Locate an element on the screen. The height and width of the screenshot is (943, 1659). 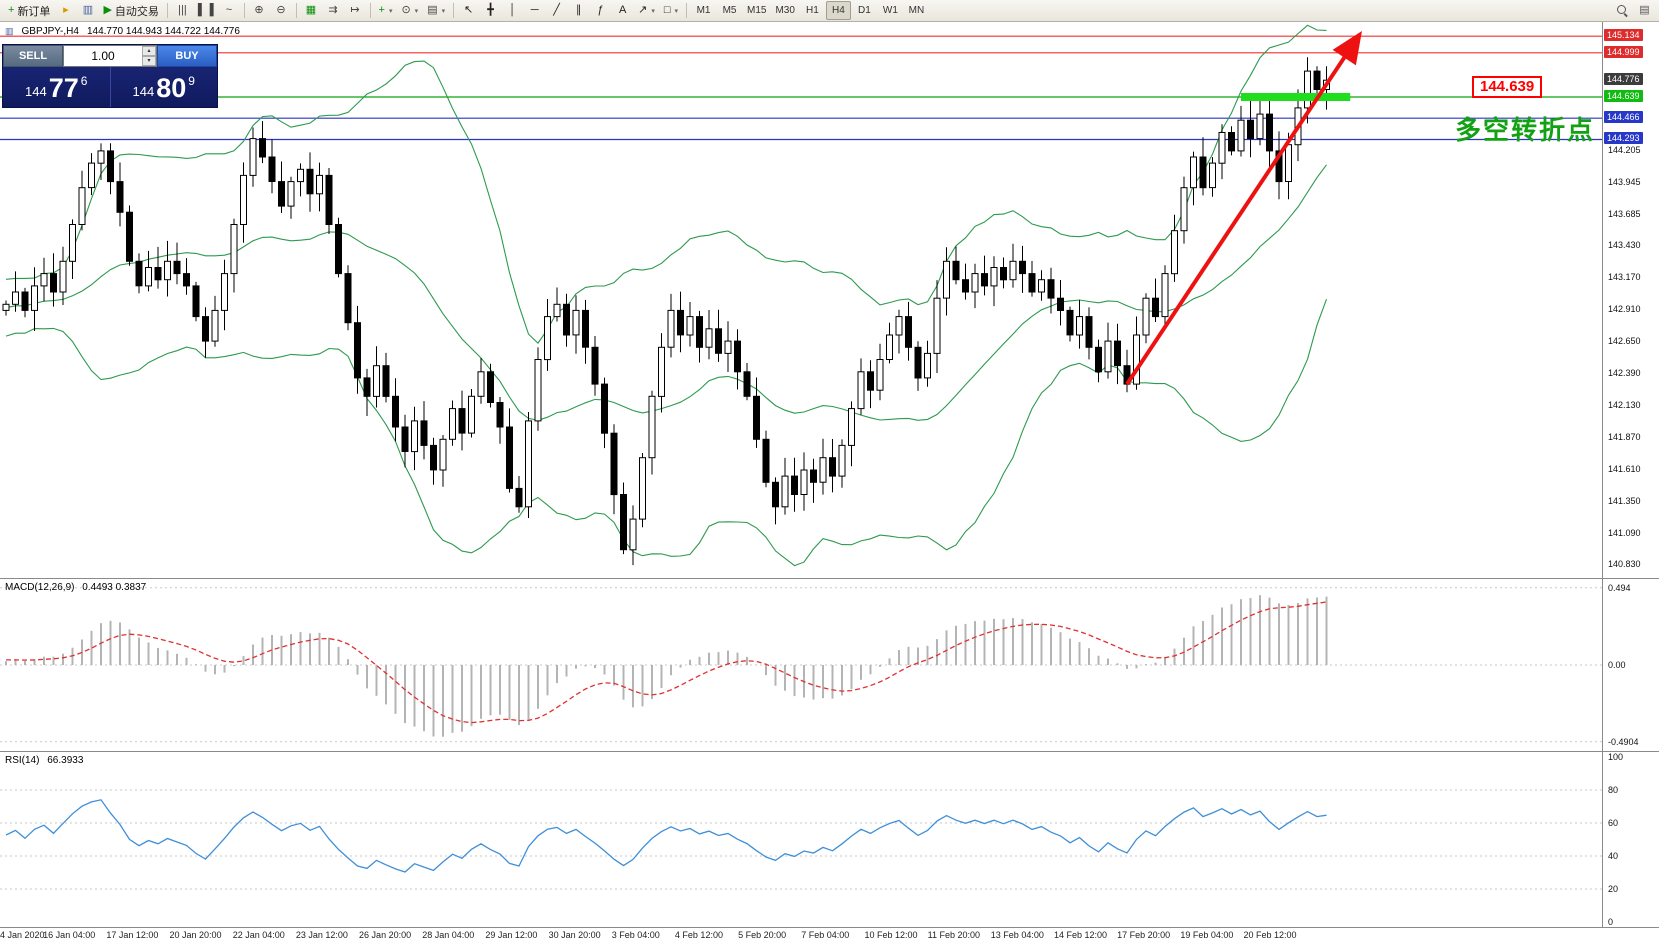
price-level-label: 144.639 is located at coordinates (1623, 95).